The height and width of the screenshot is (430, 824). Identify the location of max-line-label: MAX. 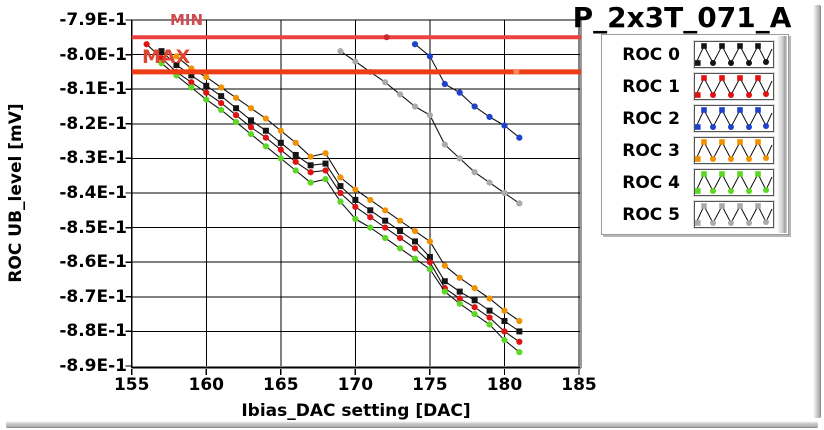
(166, 57).